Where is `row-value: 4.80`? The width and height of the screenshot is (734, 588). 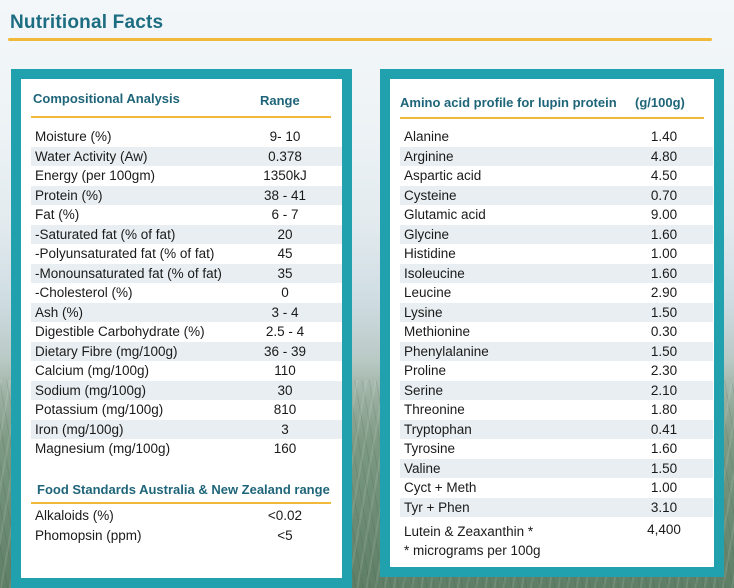 row-value: 4.80 is located at coordinates (664, 156).